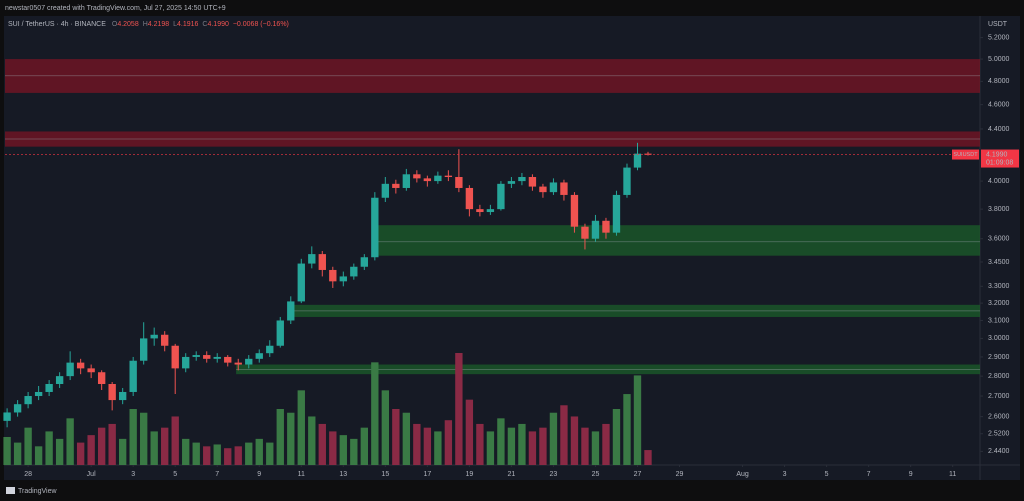  I want to click on y-tick-label: 2.9000, so click(999, 357).